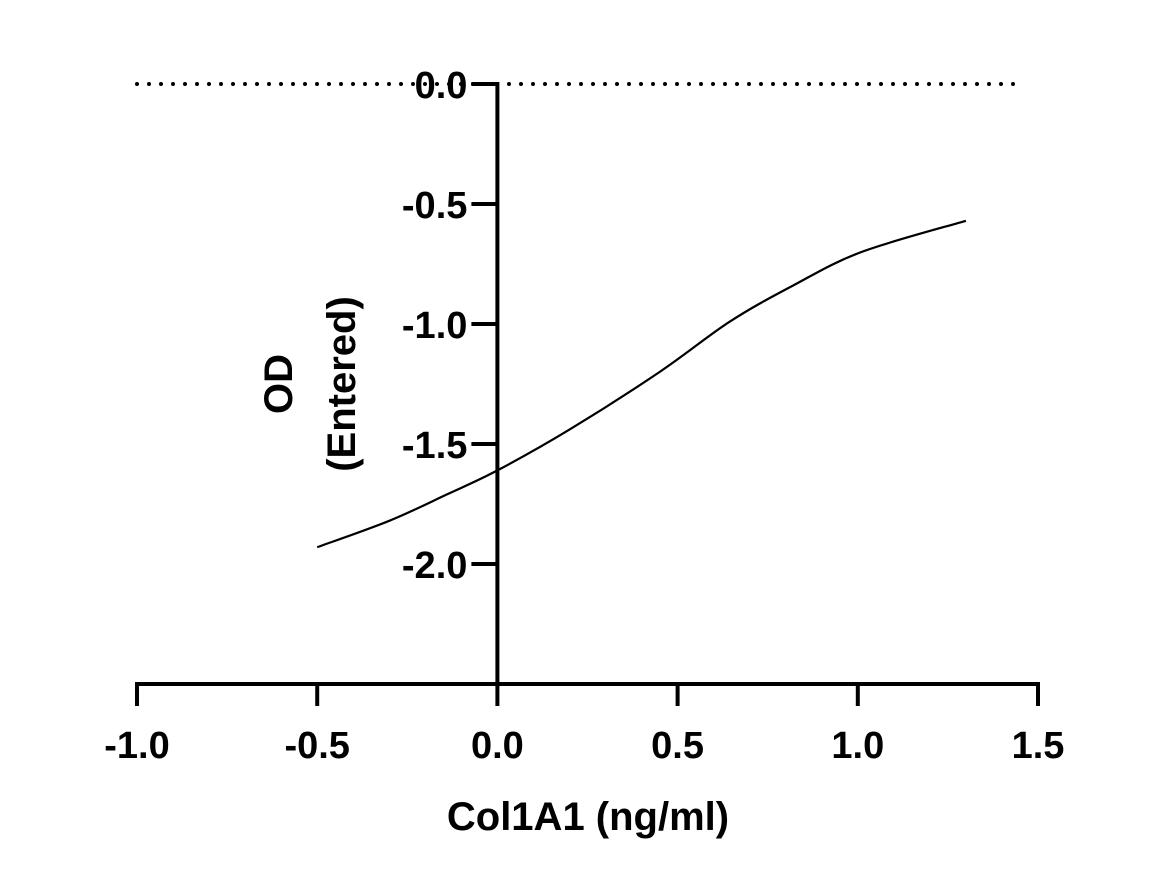  I want to click on y-tick-label: -2.0, so click(434, 566).